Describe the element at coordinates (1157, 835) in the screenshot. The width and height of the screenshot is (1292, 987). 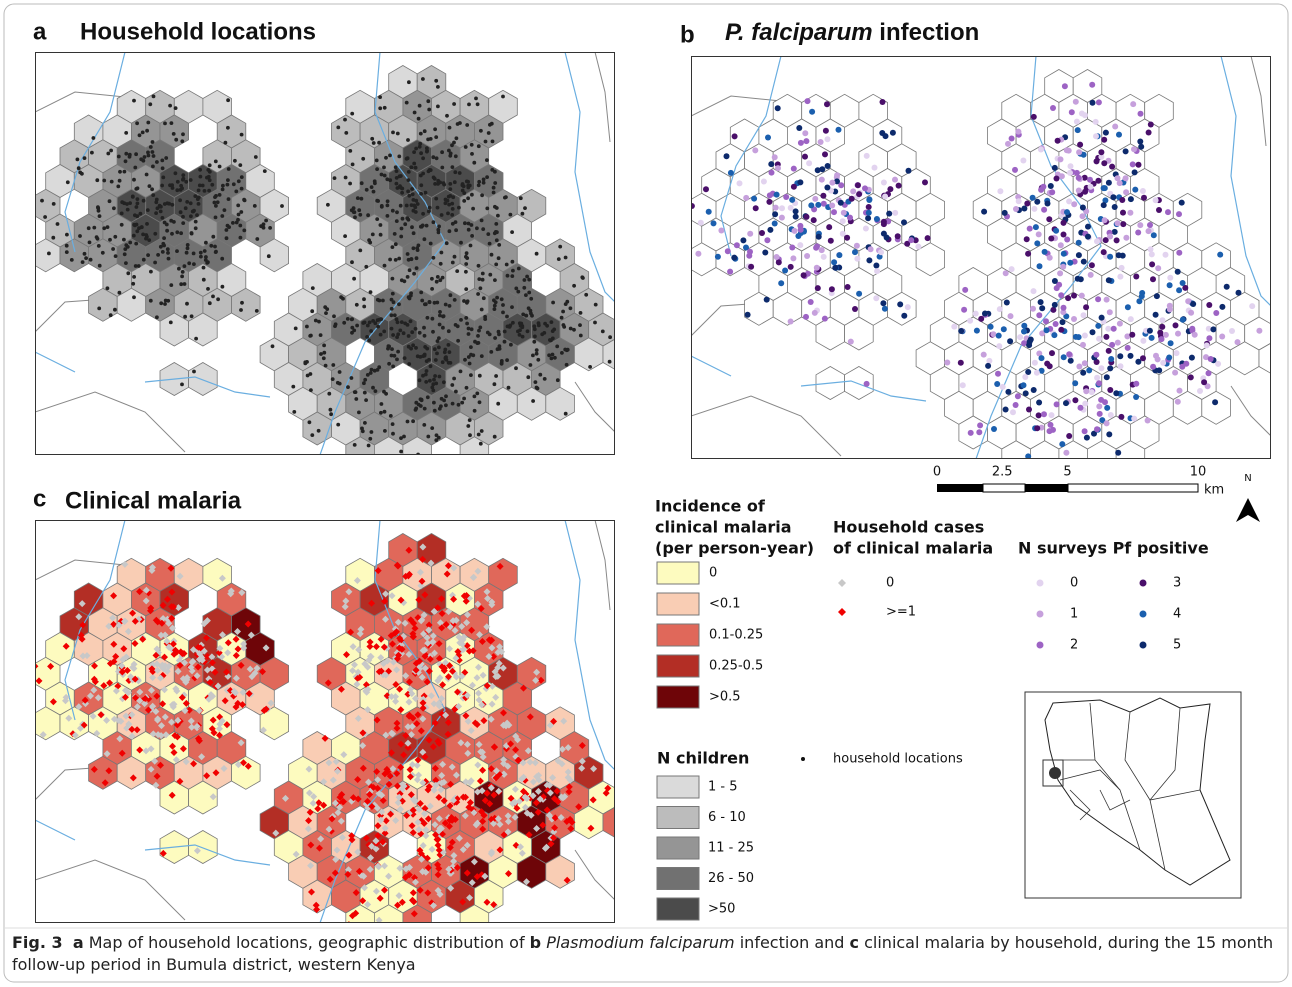
I see `inset-boundary` at that location.